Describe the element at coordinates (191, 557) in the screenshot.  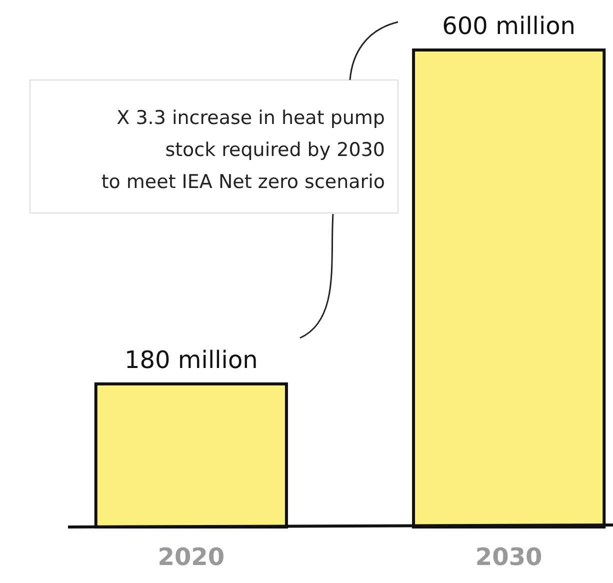
I see `x-tick-label: 2020` at that location.